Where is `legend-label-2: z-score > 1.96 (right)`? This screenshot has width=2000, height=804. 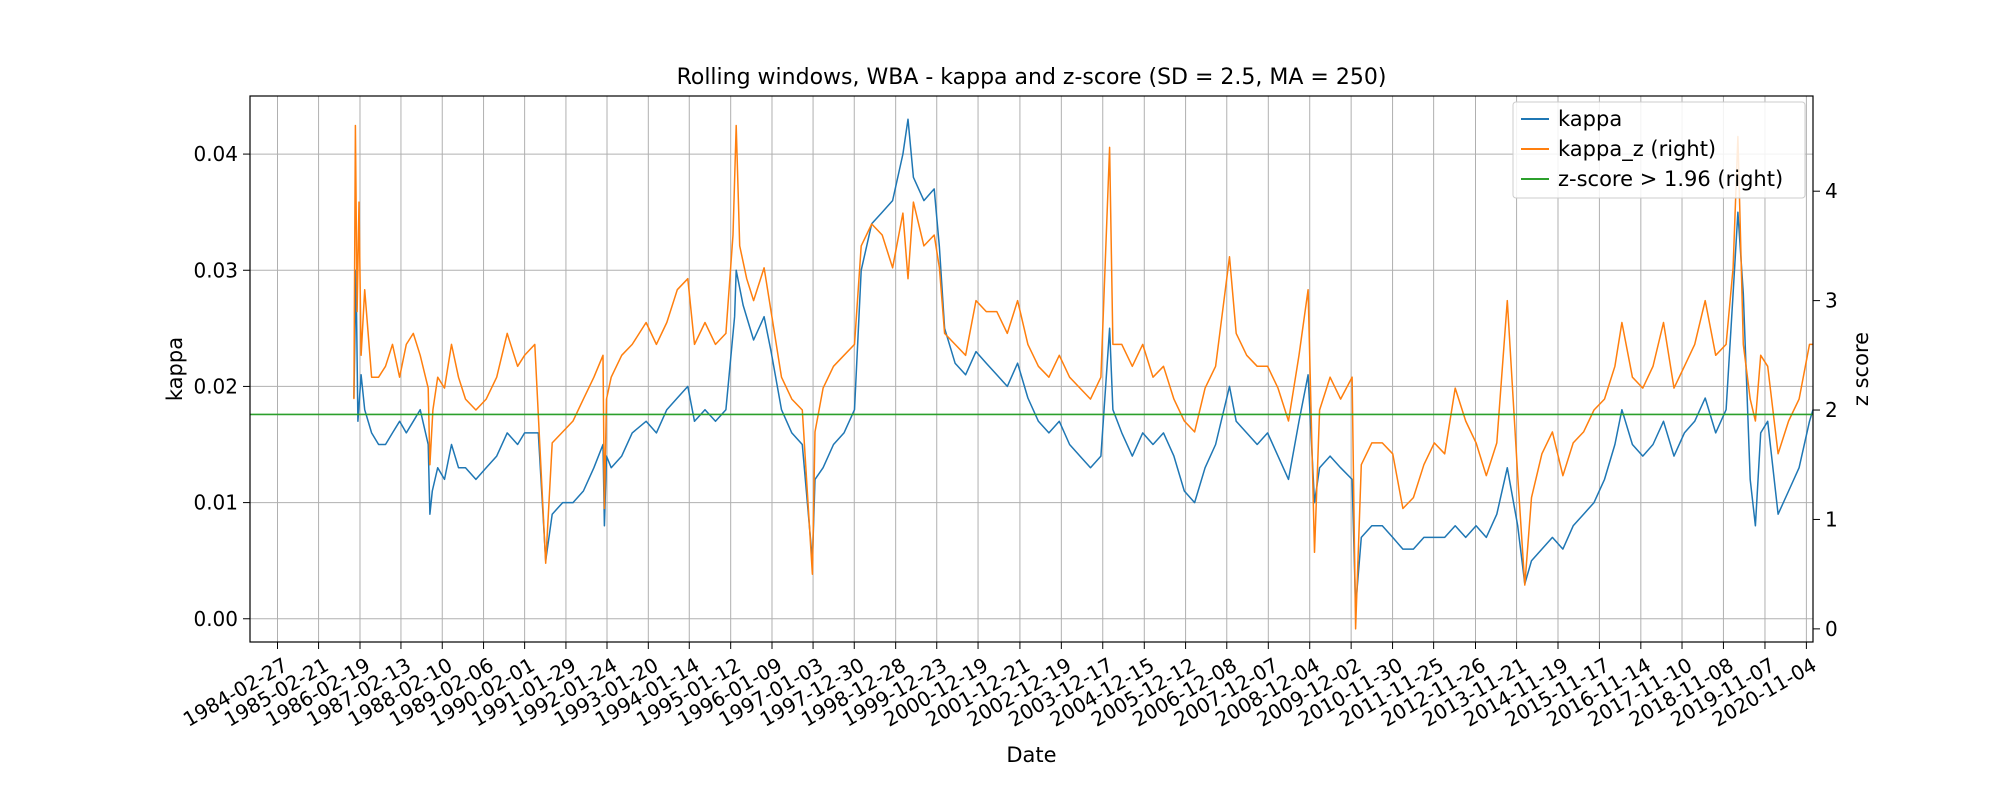
legend-label-2: z-score > 1.96 (right) is located at coordinates (1670, 179).